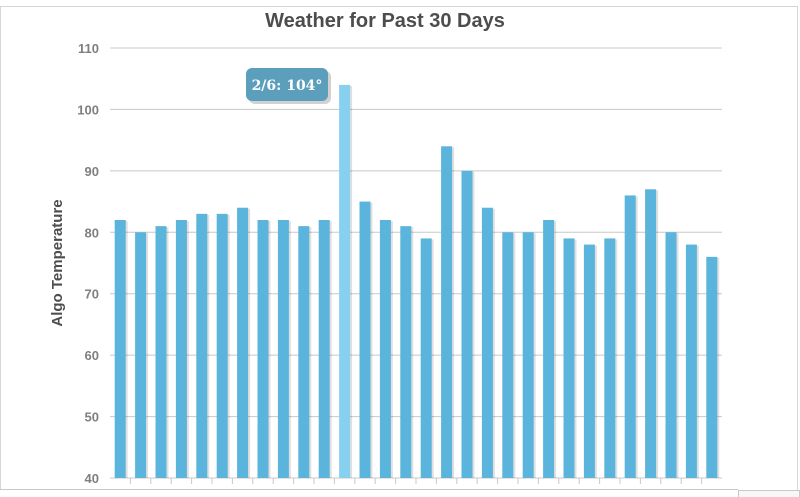 This screenshot has height=497, width=800. I want to click on y-tick-label: 90, so click(92, 171).